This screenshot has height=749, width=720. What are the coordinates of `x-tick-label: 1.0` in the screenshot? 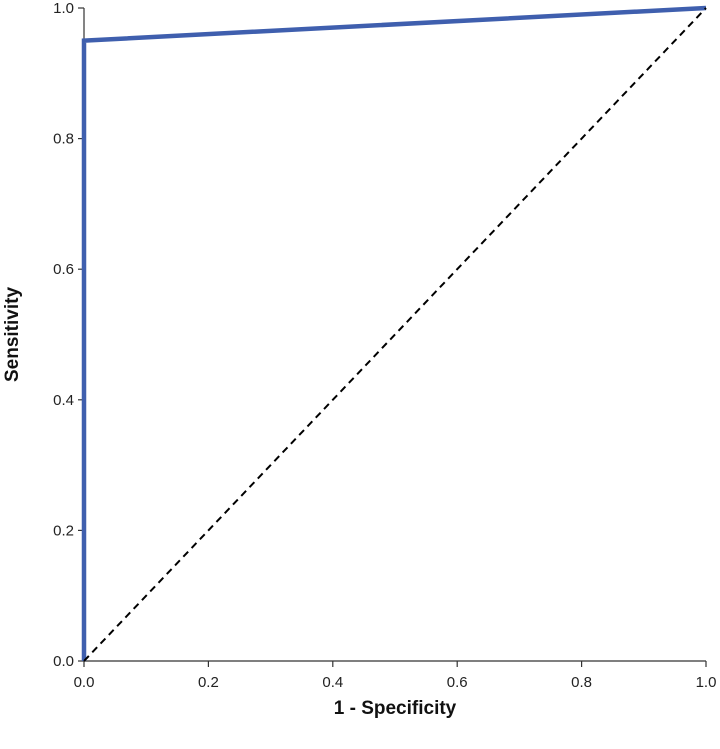 It's located at (706, 682).